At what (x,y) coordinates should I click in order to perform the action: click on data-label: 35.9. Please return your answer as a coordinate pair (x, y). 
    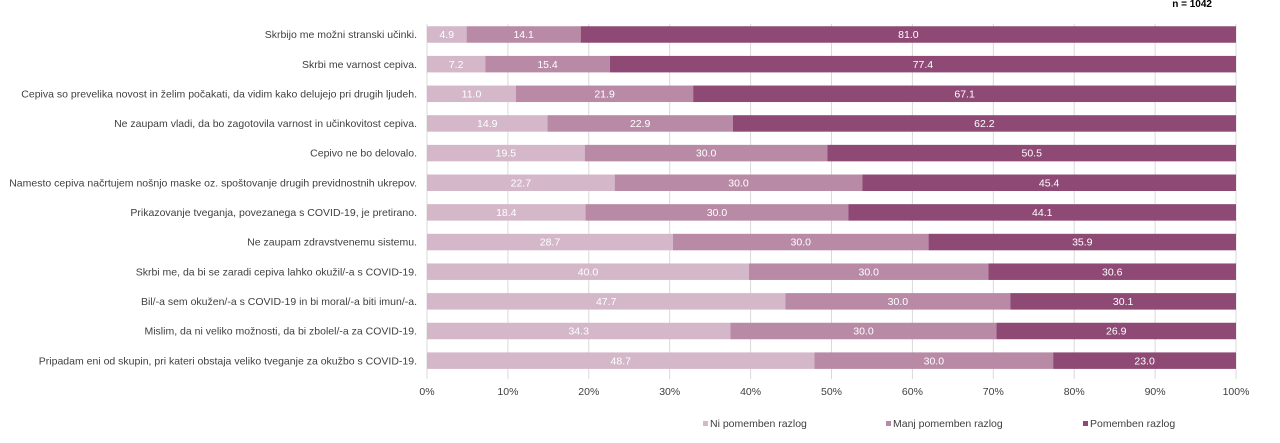
    Looking at the image, I should click on (1082, 243).